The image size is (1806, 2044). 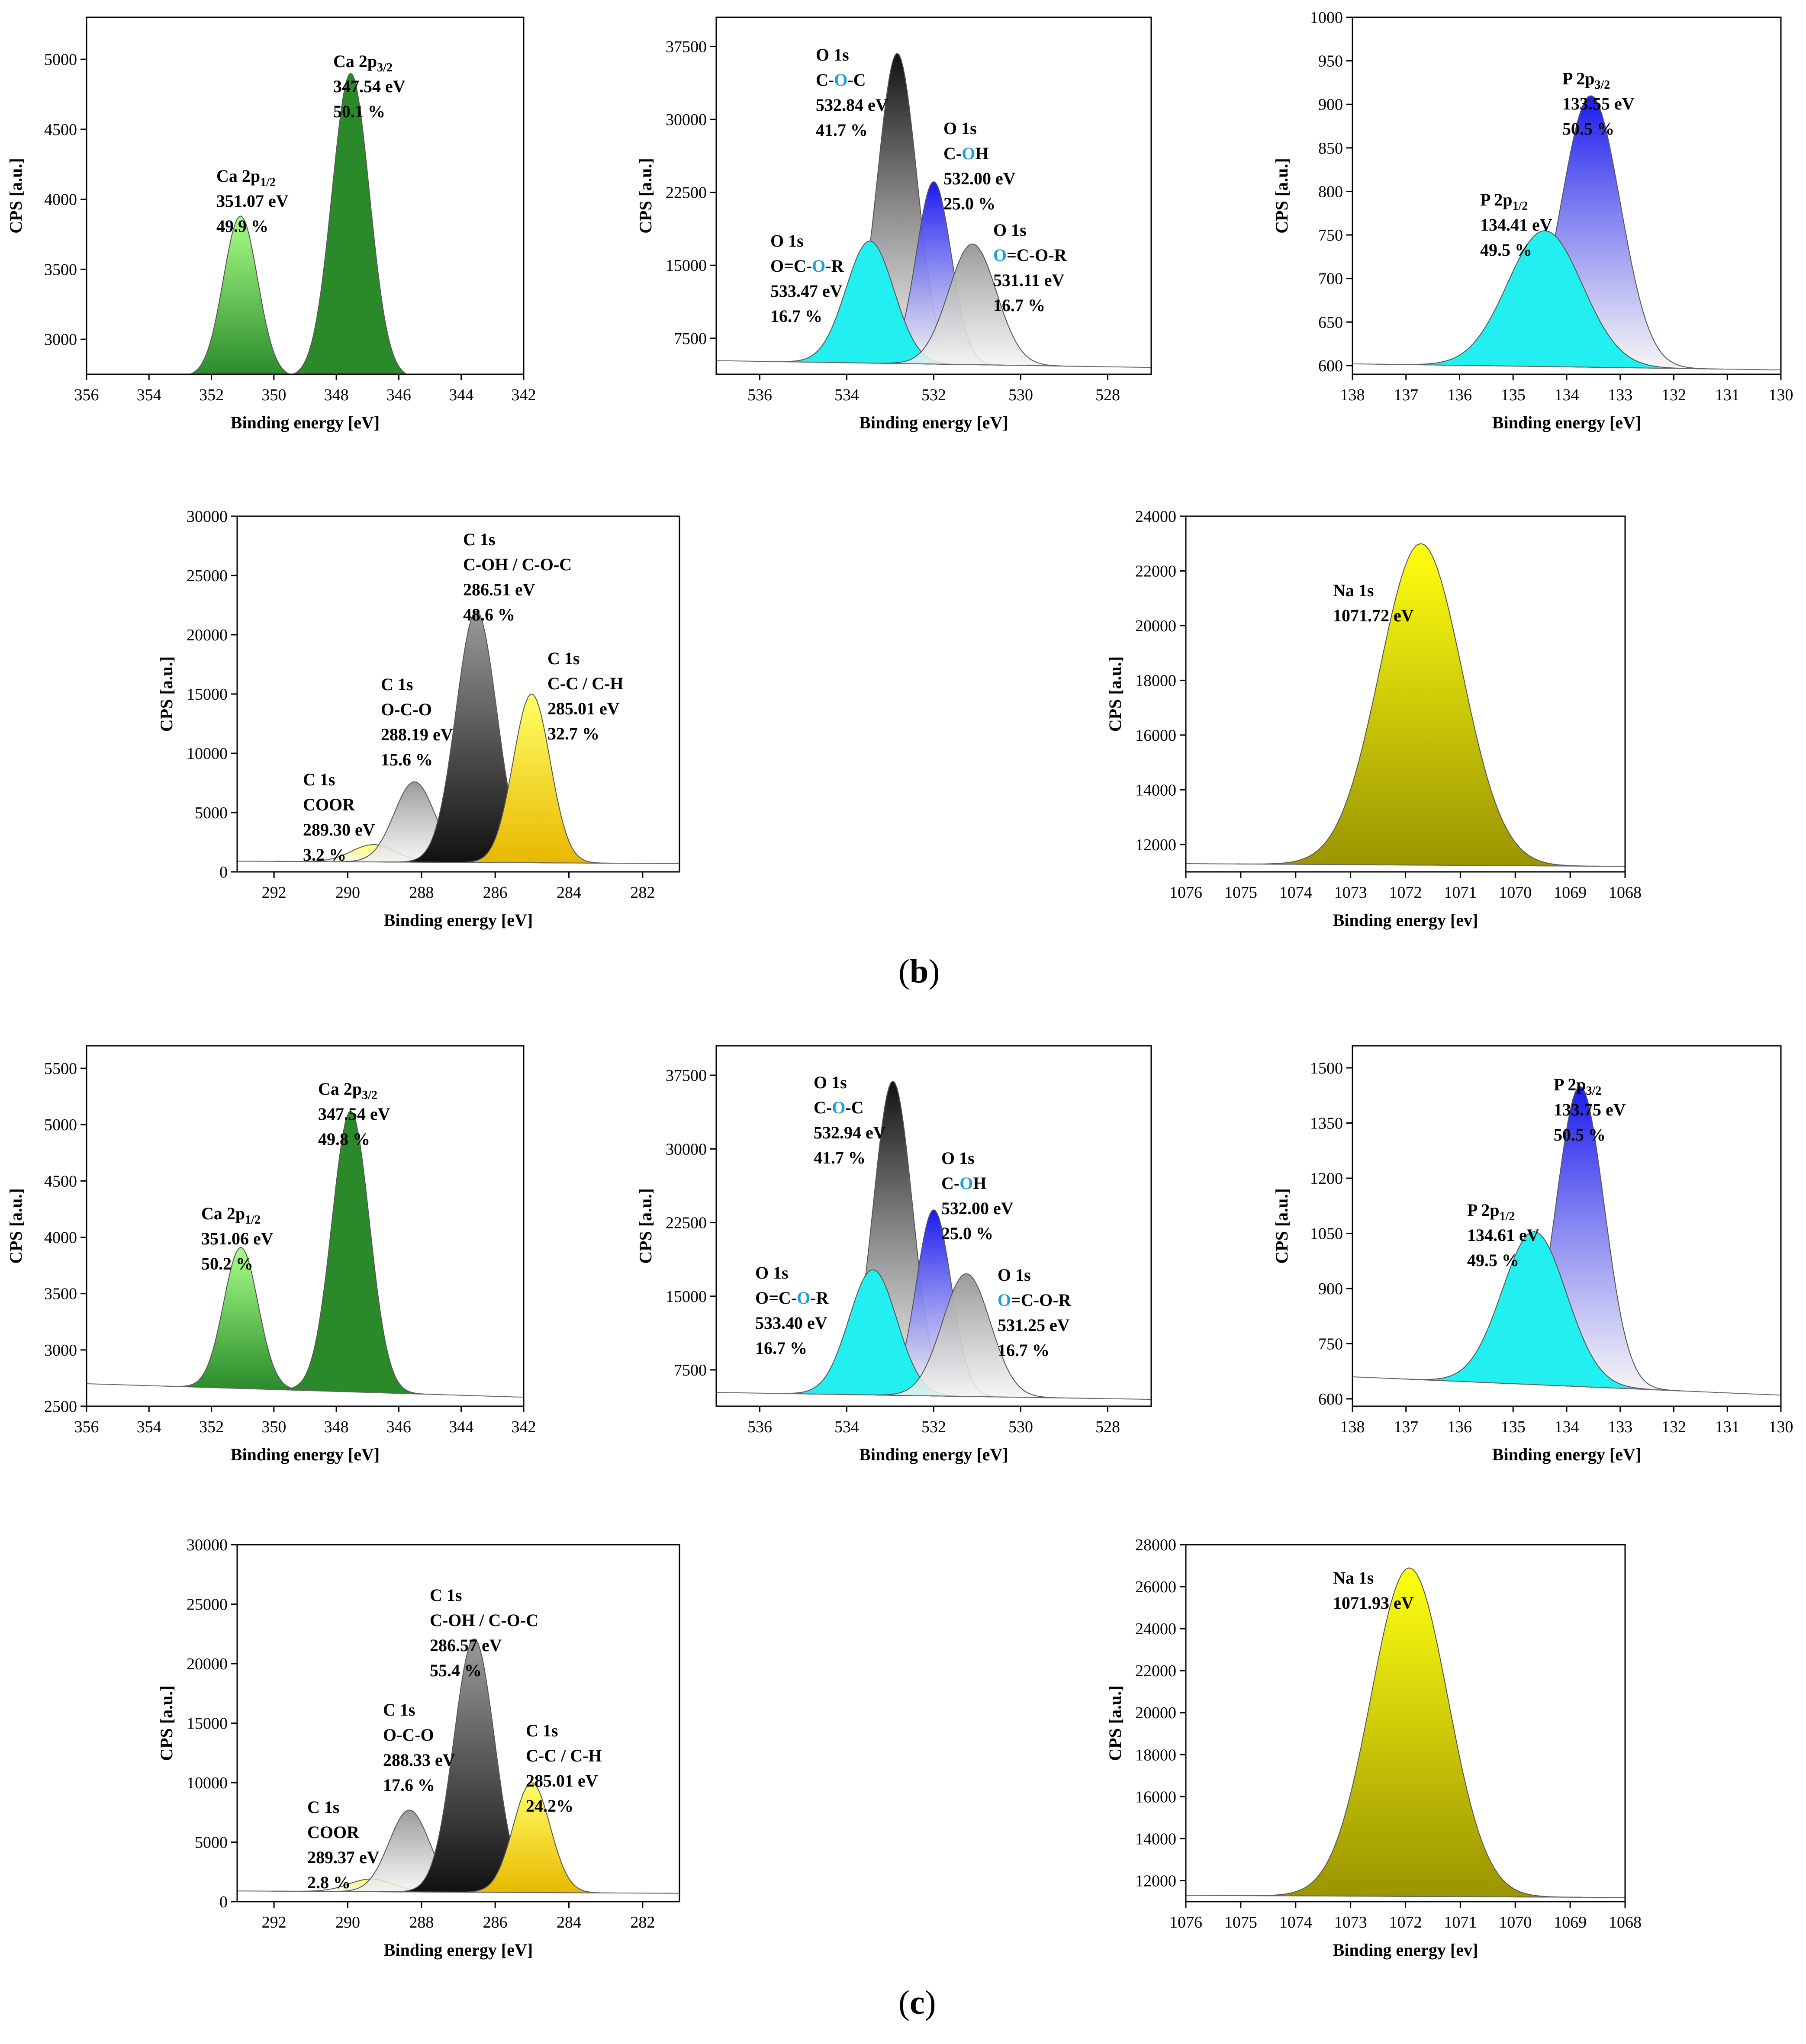 What do you see at coordinates (359, 112) in the screenshot?
I see `peak-label: 50.1 %` at bounding box center [359, 112].